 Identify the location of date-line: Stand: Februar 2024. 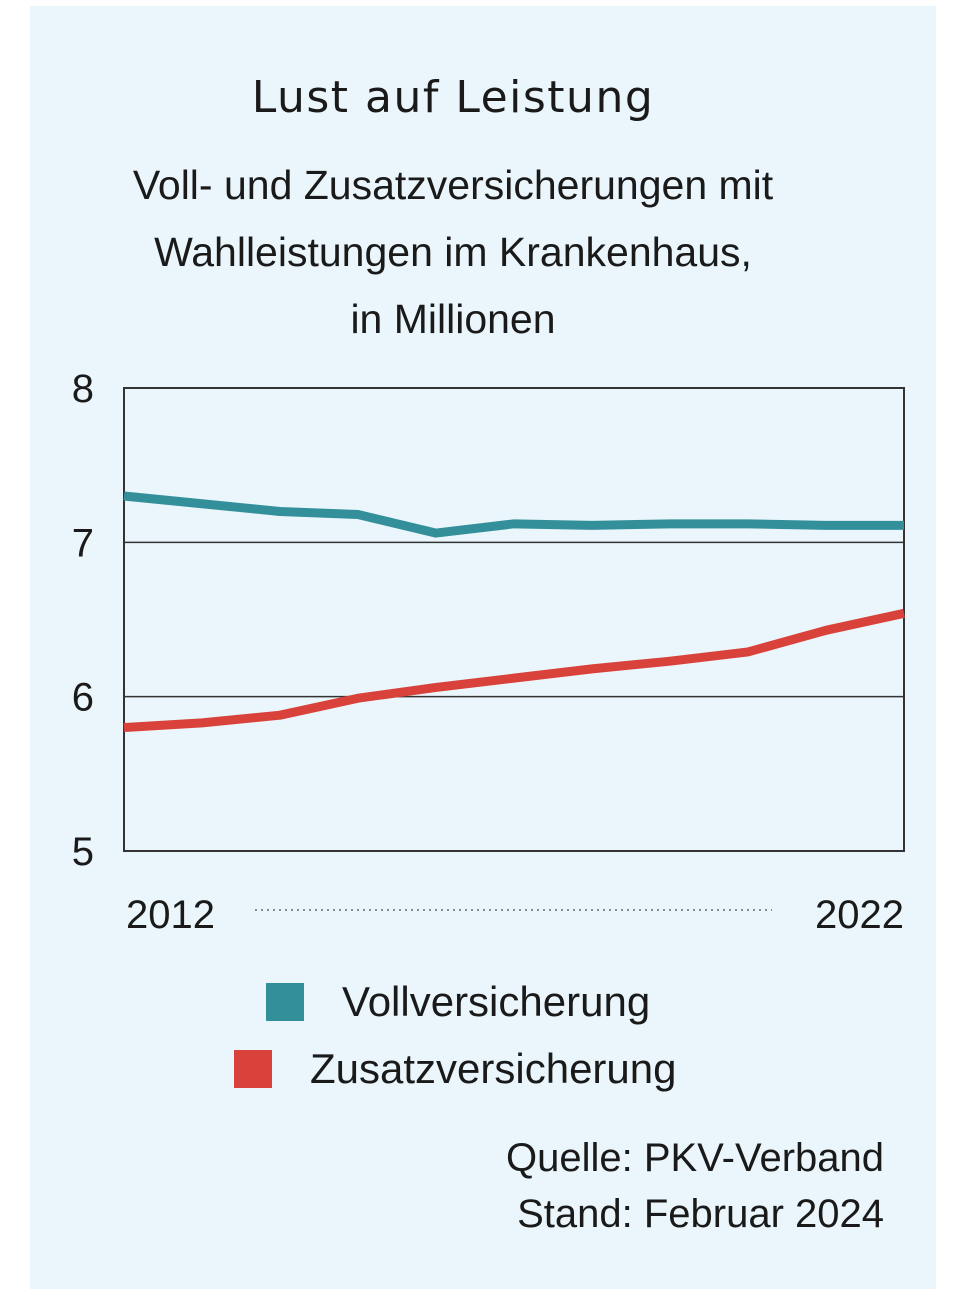
(700, 1214).